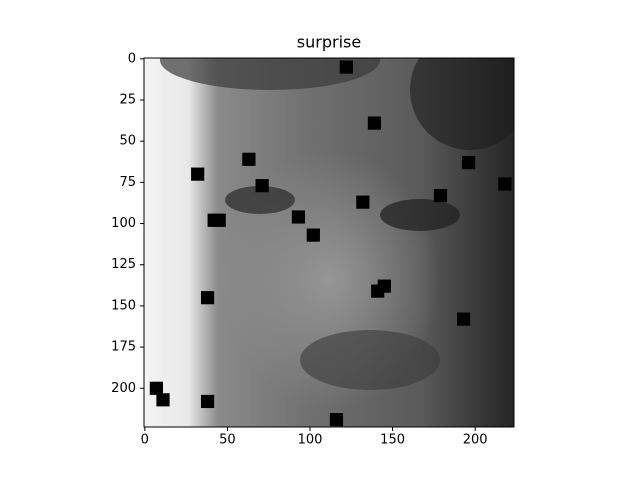  What do you see at coordinates (227, 440) in the screenshot?
I see `x-tick-label: 50` at bounding box center [227, 440].